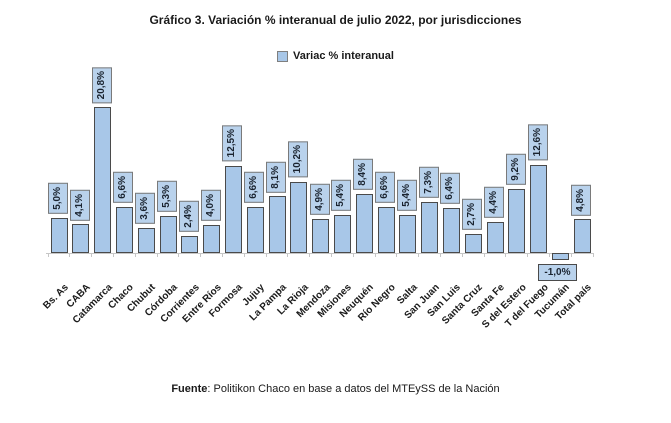 The width and height of the screenshot is (671, 423). What do you see at coordinates (167, 196) in the screenshot?
I see `bar-value-label: 5,3%` at bounding box center [167, 196].